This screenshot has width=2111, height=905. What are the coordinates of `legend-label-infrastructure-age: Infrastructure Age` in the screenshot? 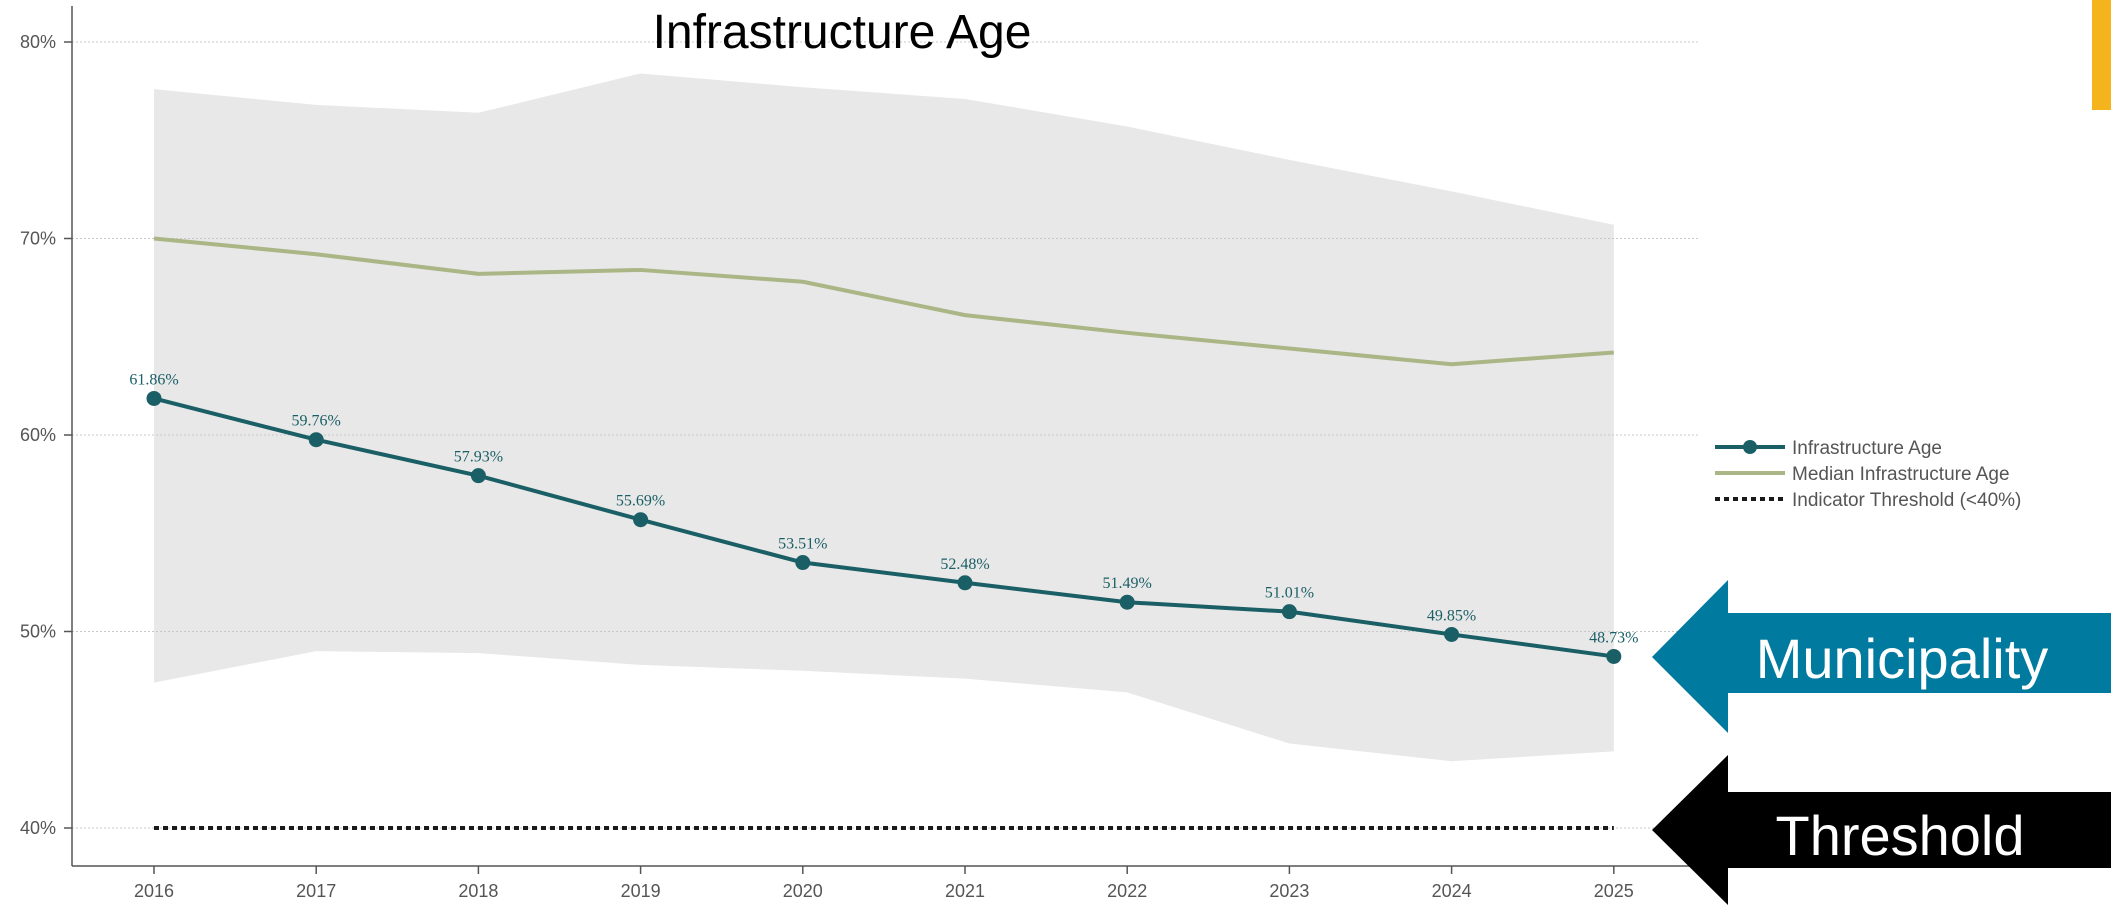 It's located at (1867, 448).